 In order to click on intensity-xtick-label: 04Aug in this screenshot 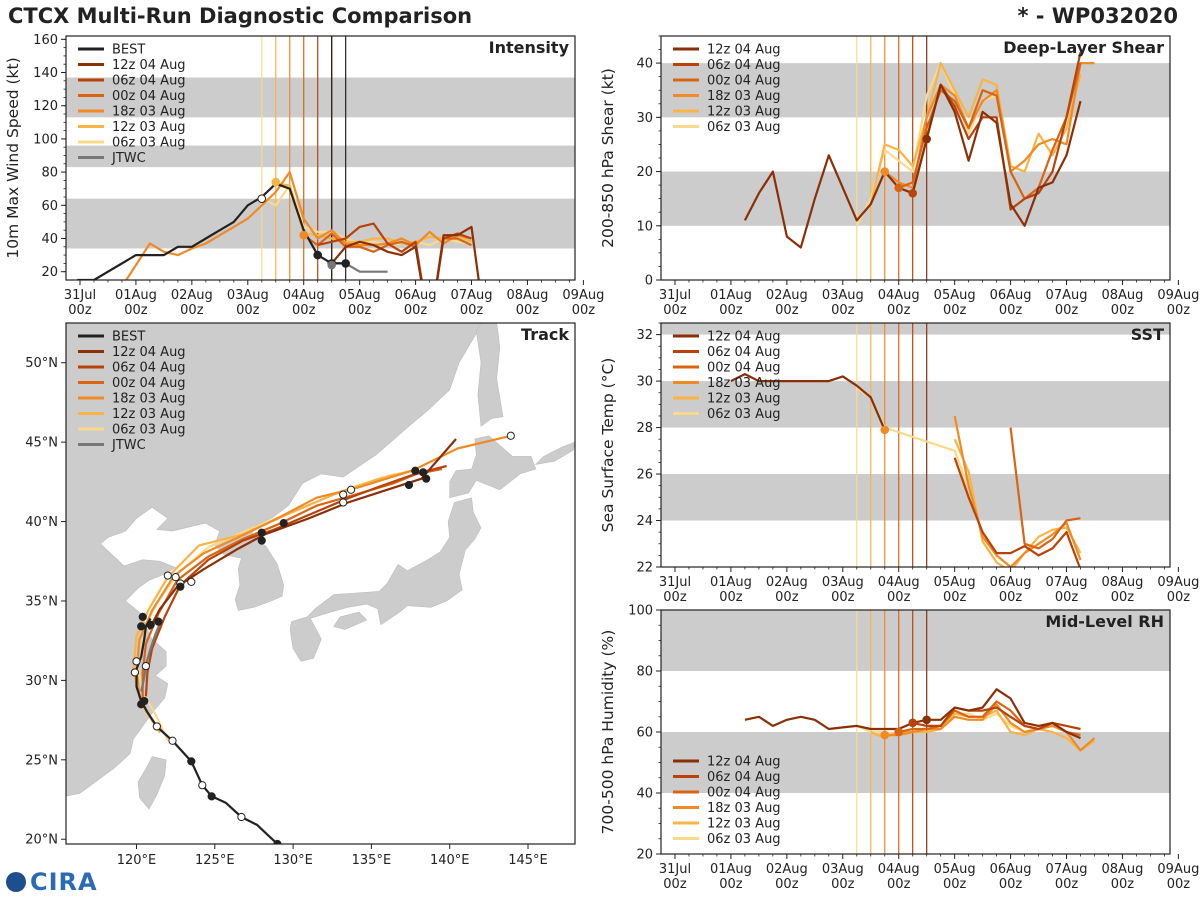, I will do `click(304, 295)`.